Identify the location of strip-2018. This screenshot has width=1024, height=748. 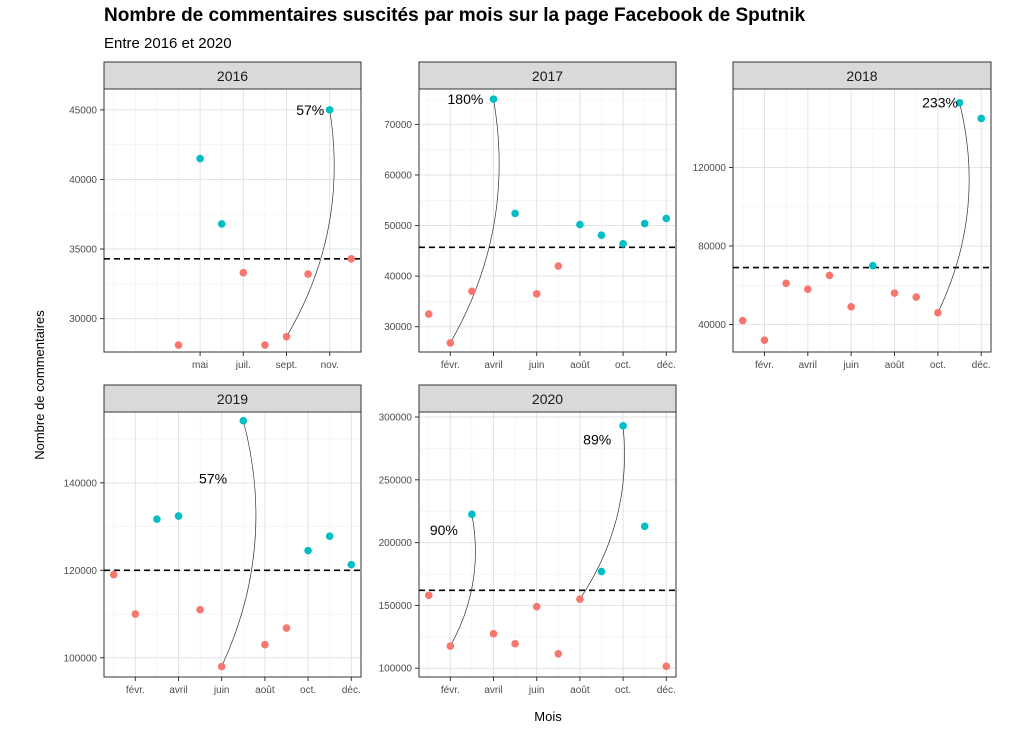
(862, 75).